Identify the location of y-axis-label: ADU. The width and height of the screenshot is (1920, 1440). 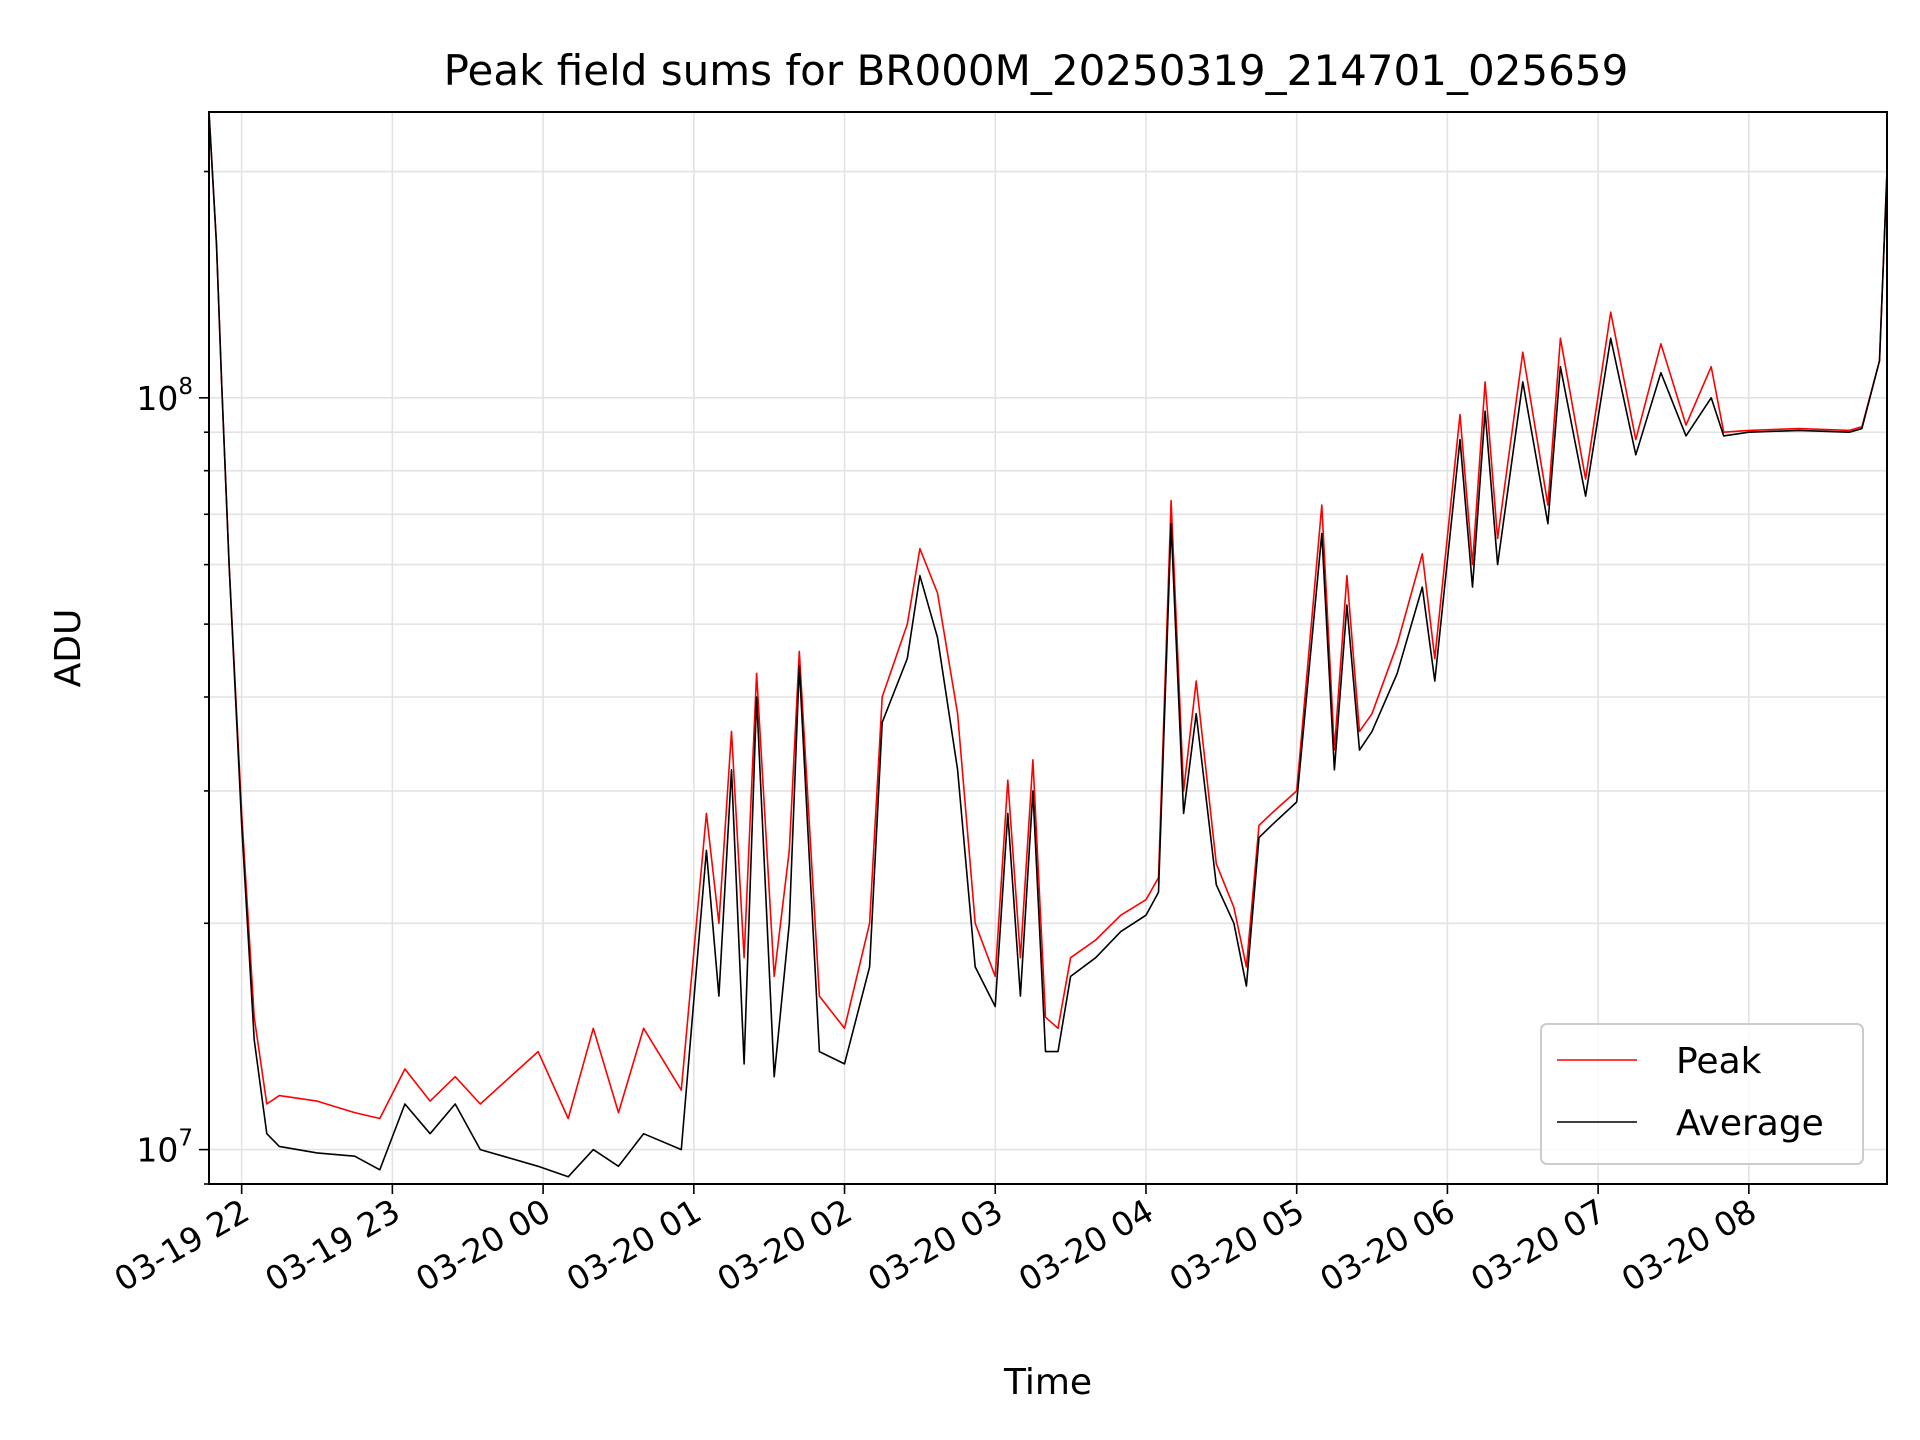
(68, 648).